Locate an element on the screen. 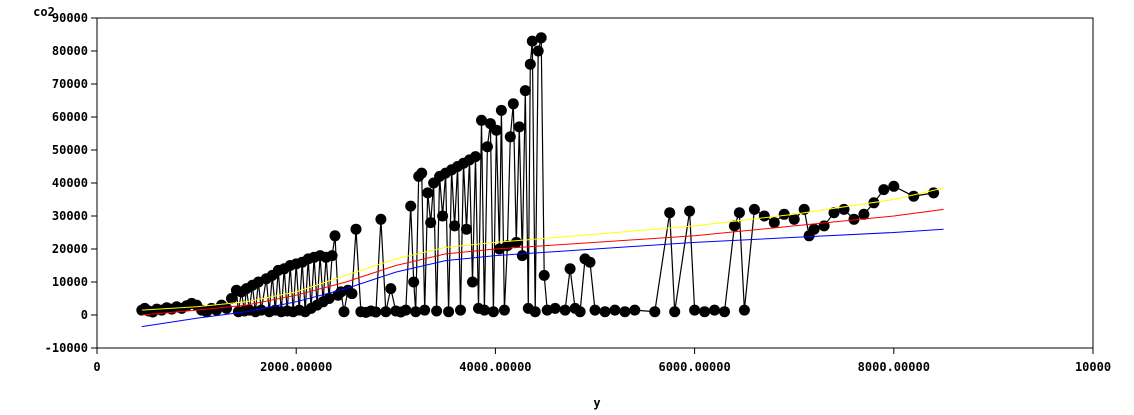 The height and width of the screenshot is (415, 1134). y-tick-label: -10000 is located at coordinates (66, 348).